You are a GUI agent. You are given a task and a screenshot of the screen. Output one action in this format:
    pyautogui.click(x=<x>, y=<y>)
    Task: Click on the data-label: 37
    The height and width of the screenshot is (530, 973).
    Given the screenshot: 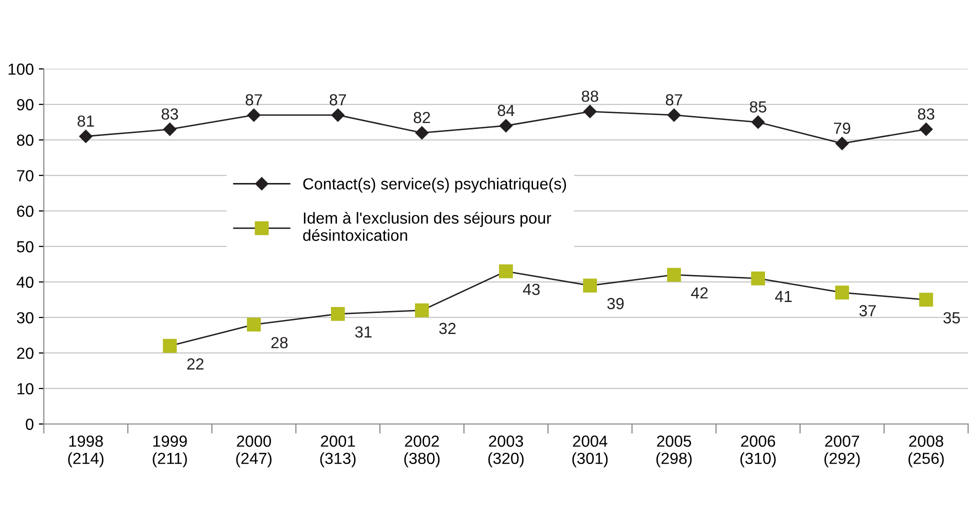 What is the action you would take?
    pyautogui.click(x=867, y=310)
    